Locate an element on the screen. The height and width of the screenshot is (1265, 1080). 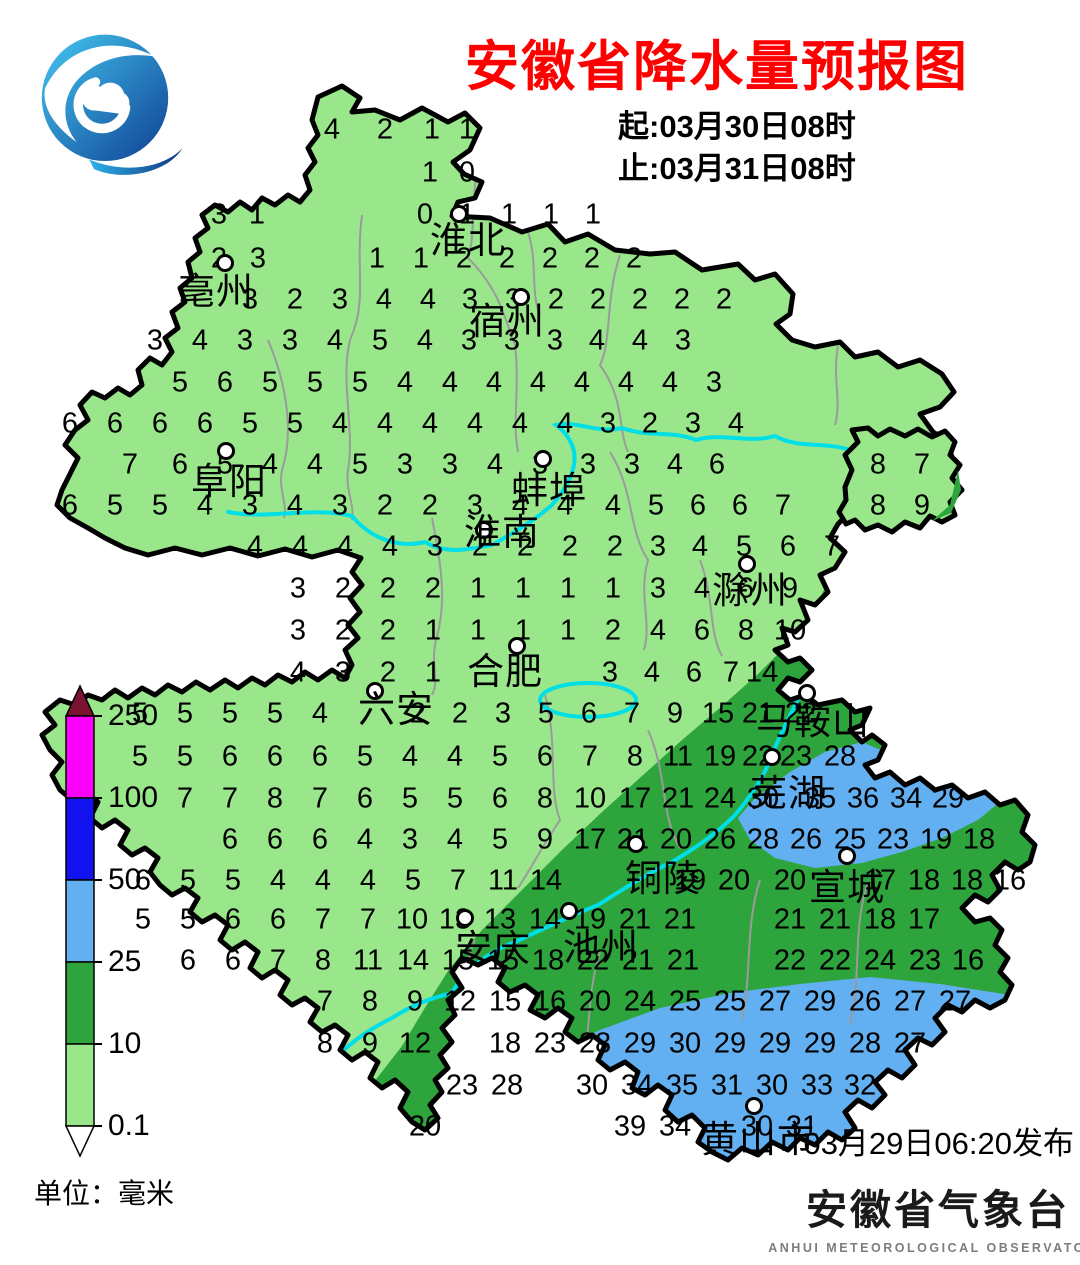
agency-name-en: ANHUI METEOROLOGICAL OBSERVATORY is located at coordinates (924, 1248).